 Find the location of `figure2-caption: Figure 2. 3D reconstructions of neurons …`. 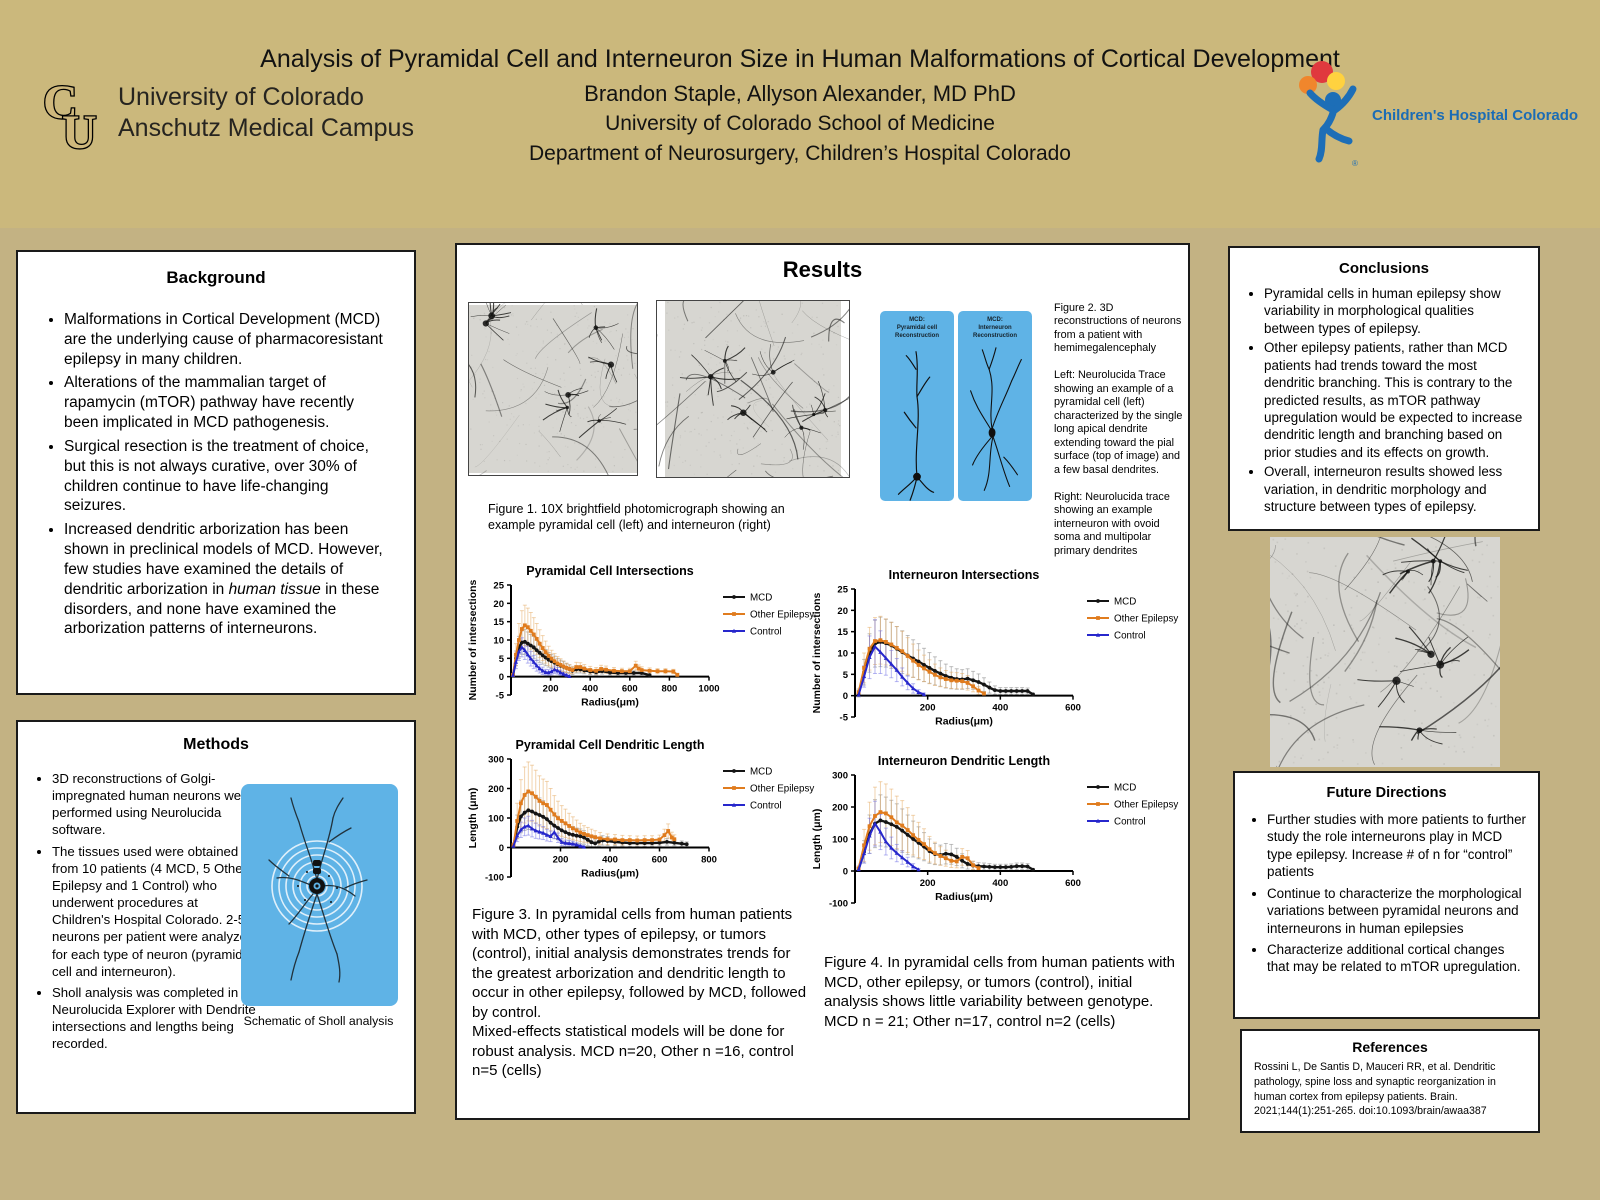

figure2-caption: Figure 2. 3D reconstructions of neurons … is located at coordinates (1118, 429).